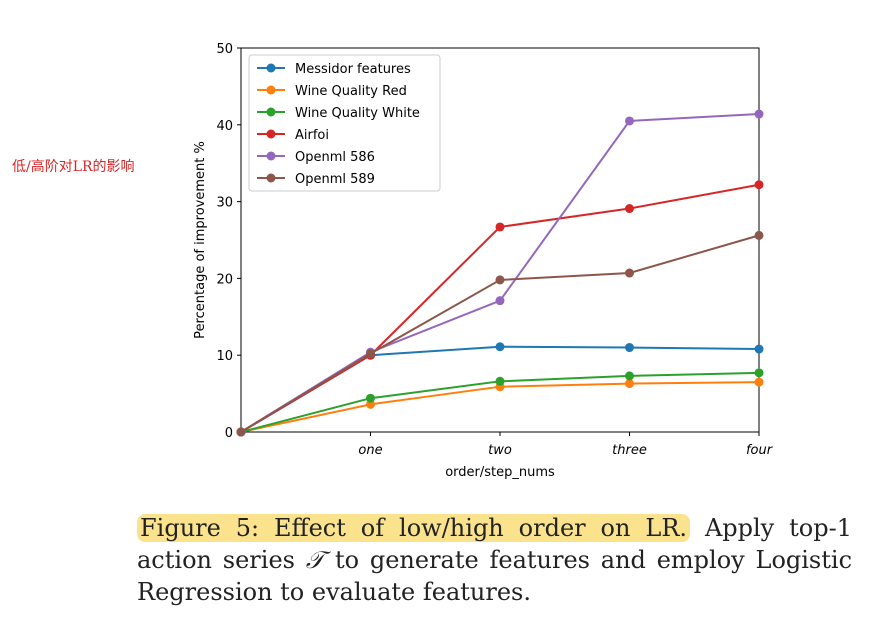  Describe the element at coordinates (335, 157) in the screenshot. I see `legend-label: Openml 586` at that location.